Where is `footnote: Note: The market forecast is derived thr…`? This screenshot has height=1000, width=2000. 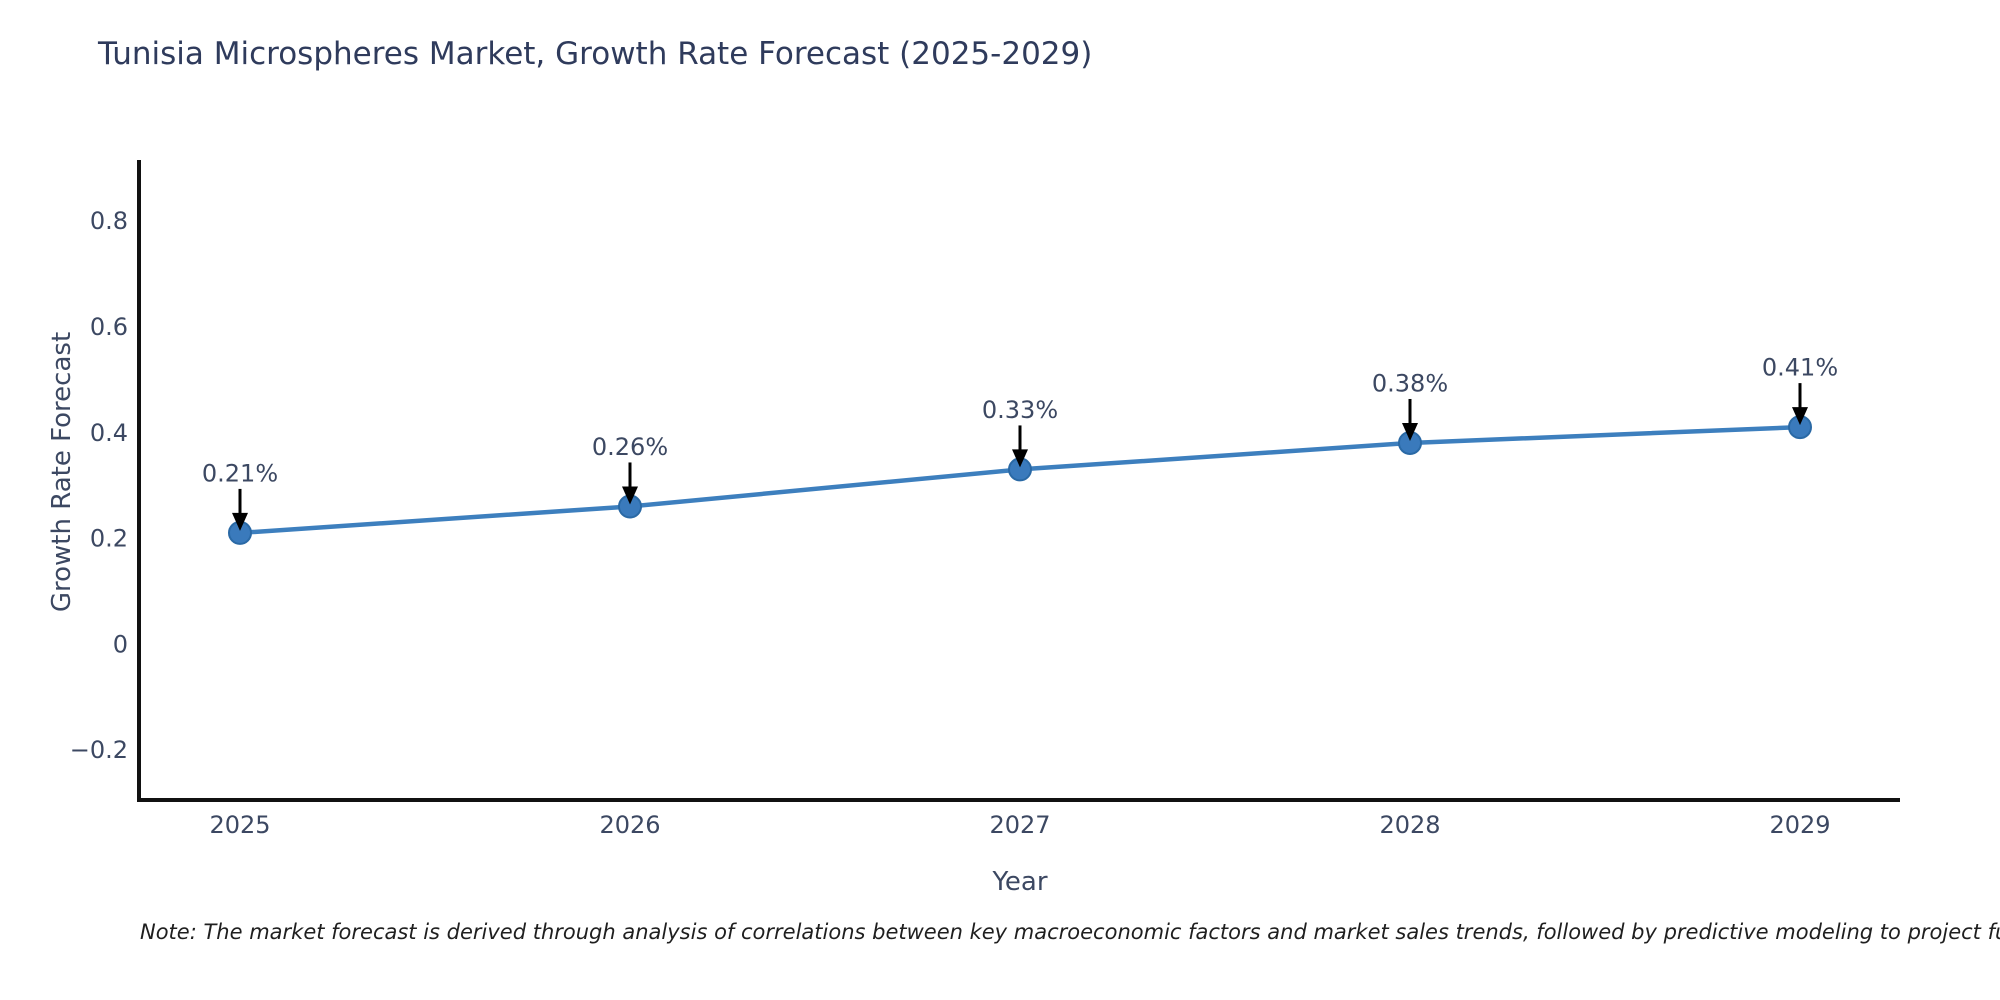 footnote: Note: The market forecast is derived thr… is located at coordinates (1070, 932).